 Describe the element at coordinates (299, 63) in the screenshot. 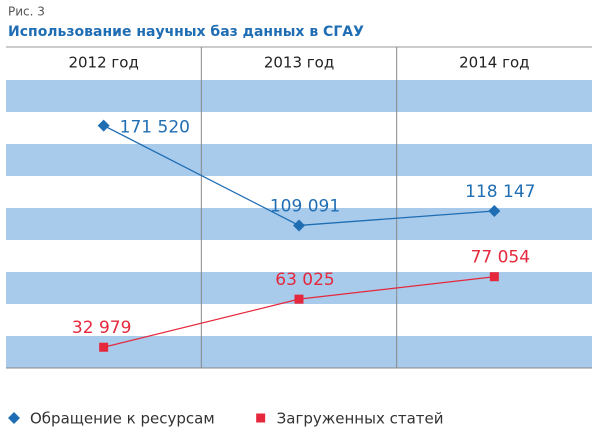

I see `x-tick-label: 2013 год` at that location.